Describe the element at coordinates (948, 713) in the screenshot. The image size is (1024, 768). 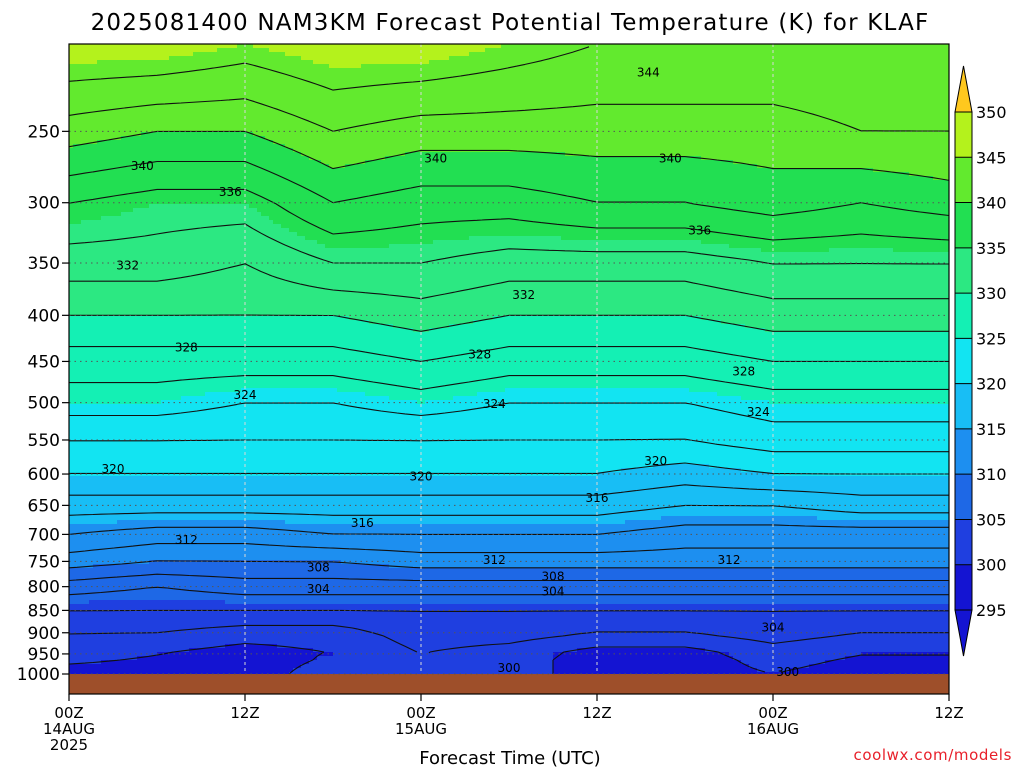
I see `x-tick-label: 12Z` at that location.